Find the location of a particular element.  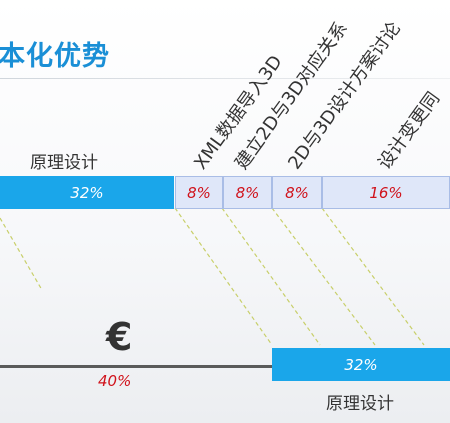

cost-baseline is located at coordinates (136, 366).